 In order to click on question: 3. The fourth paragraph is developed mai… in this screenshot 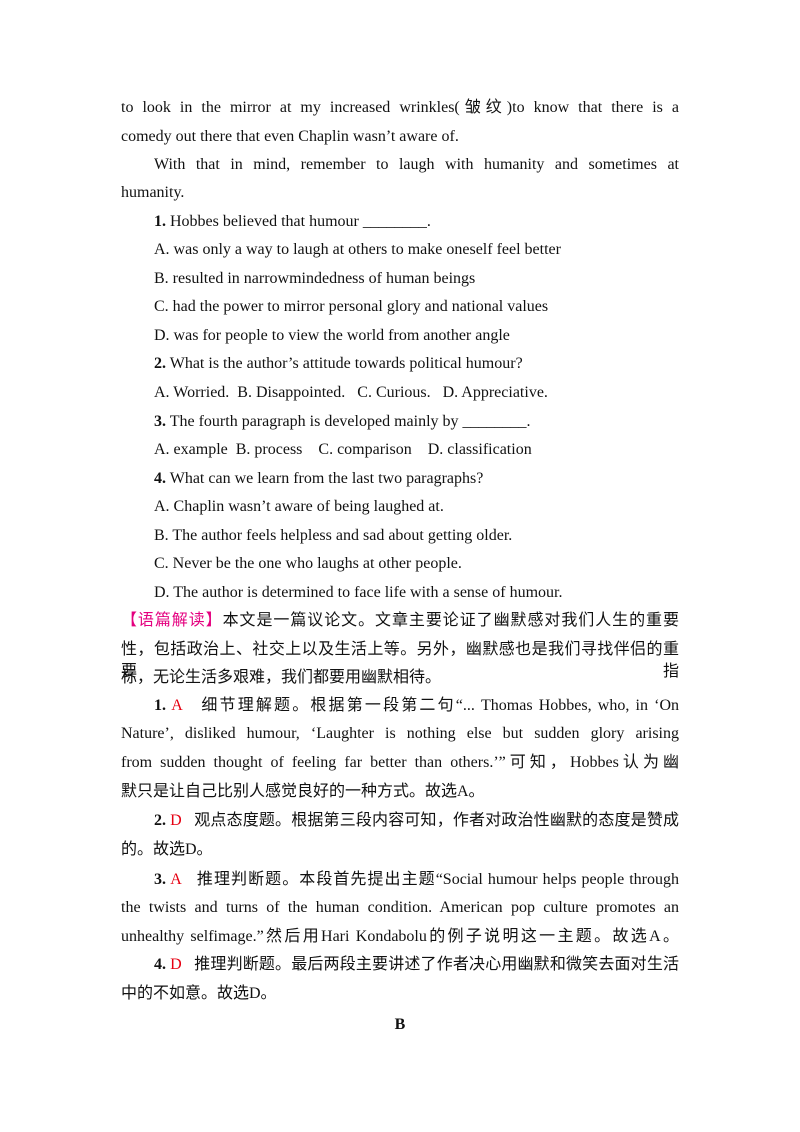, I will do `click(416, 422)`.